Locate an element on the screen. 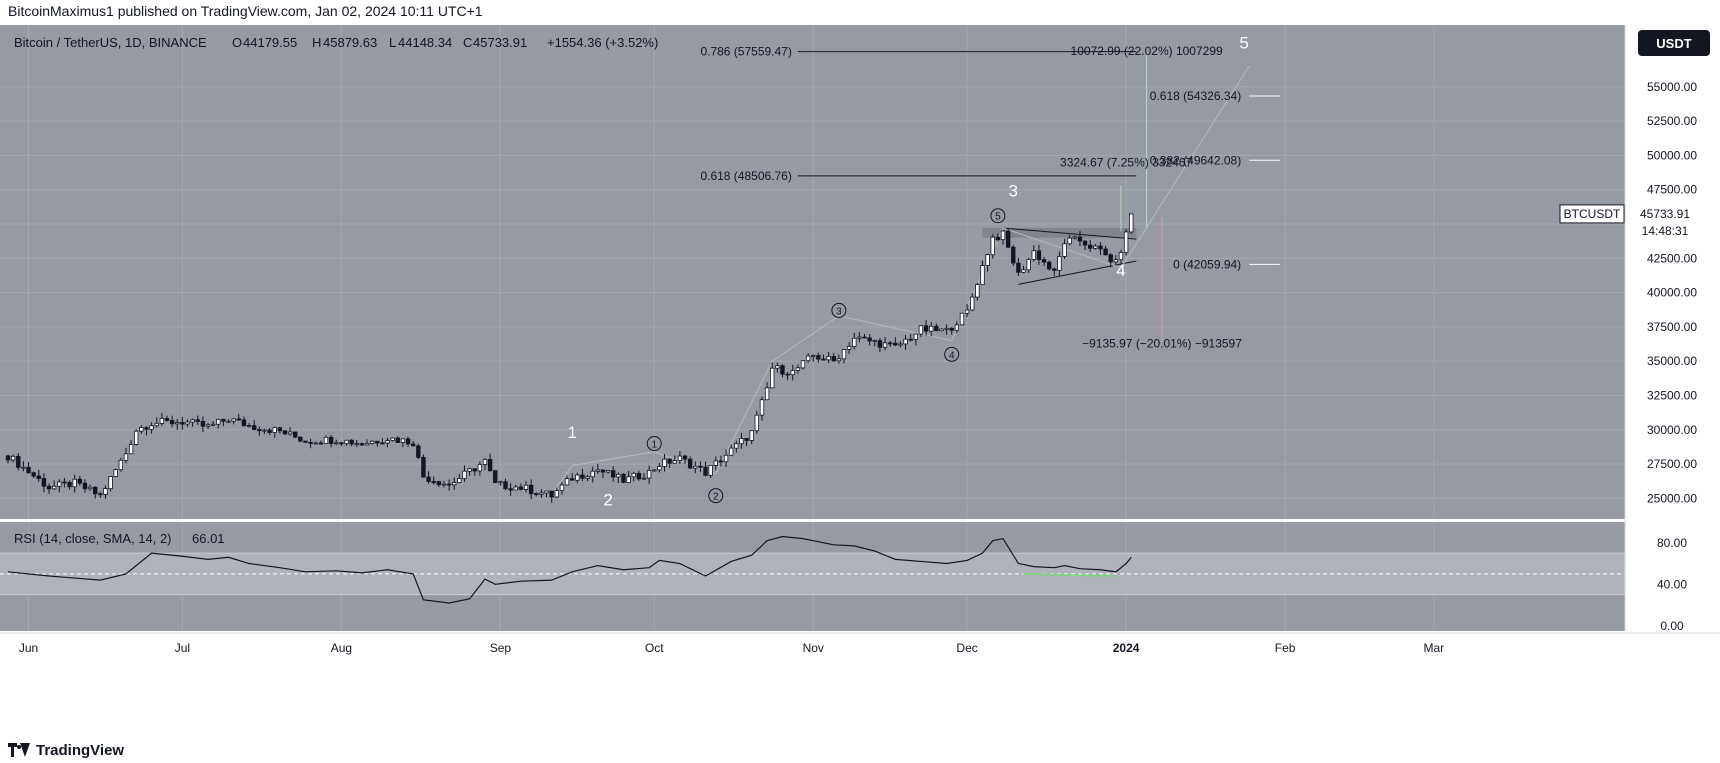  currency-button-label: USDT is located at coordinates (1673, 43).